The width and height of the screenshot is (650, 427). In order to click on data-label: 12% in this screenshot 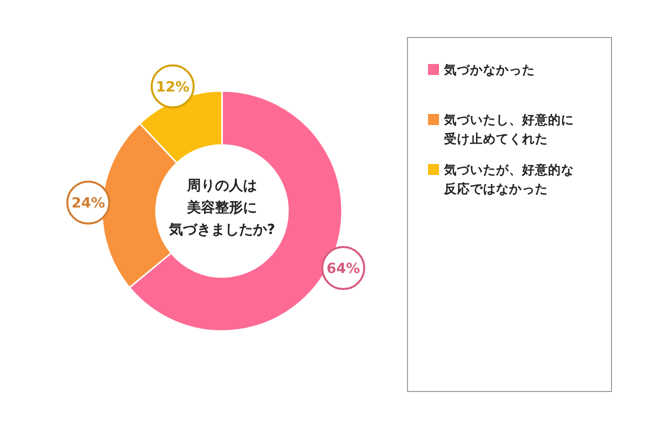, I will do `click(173, 87)`.